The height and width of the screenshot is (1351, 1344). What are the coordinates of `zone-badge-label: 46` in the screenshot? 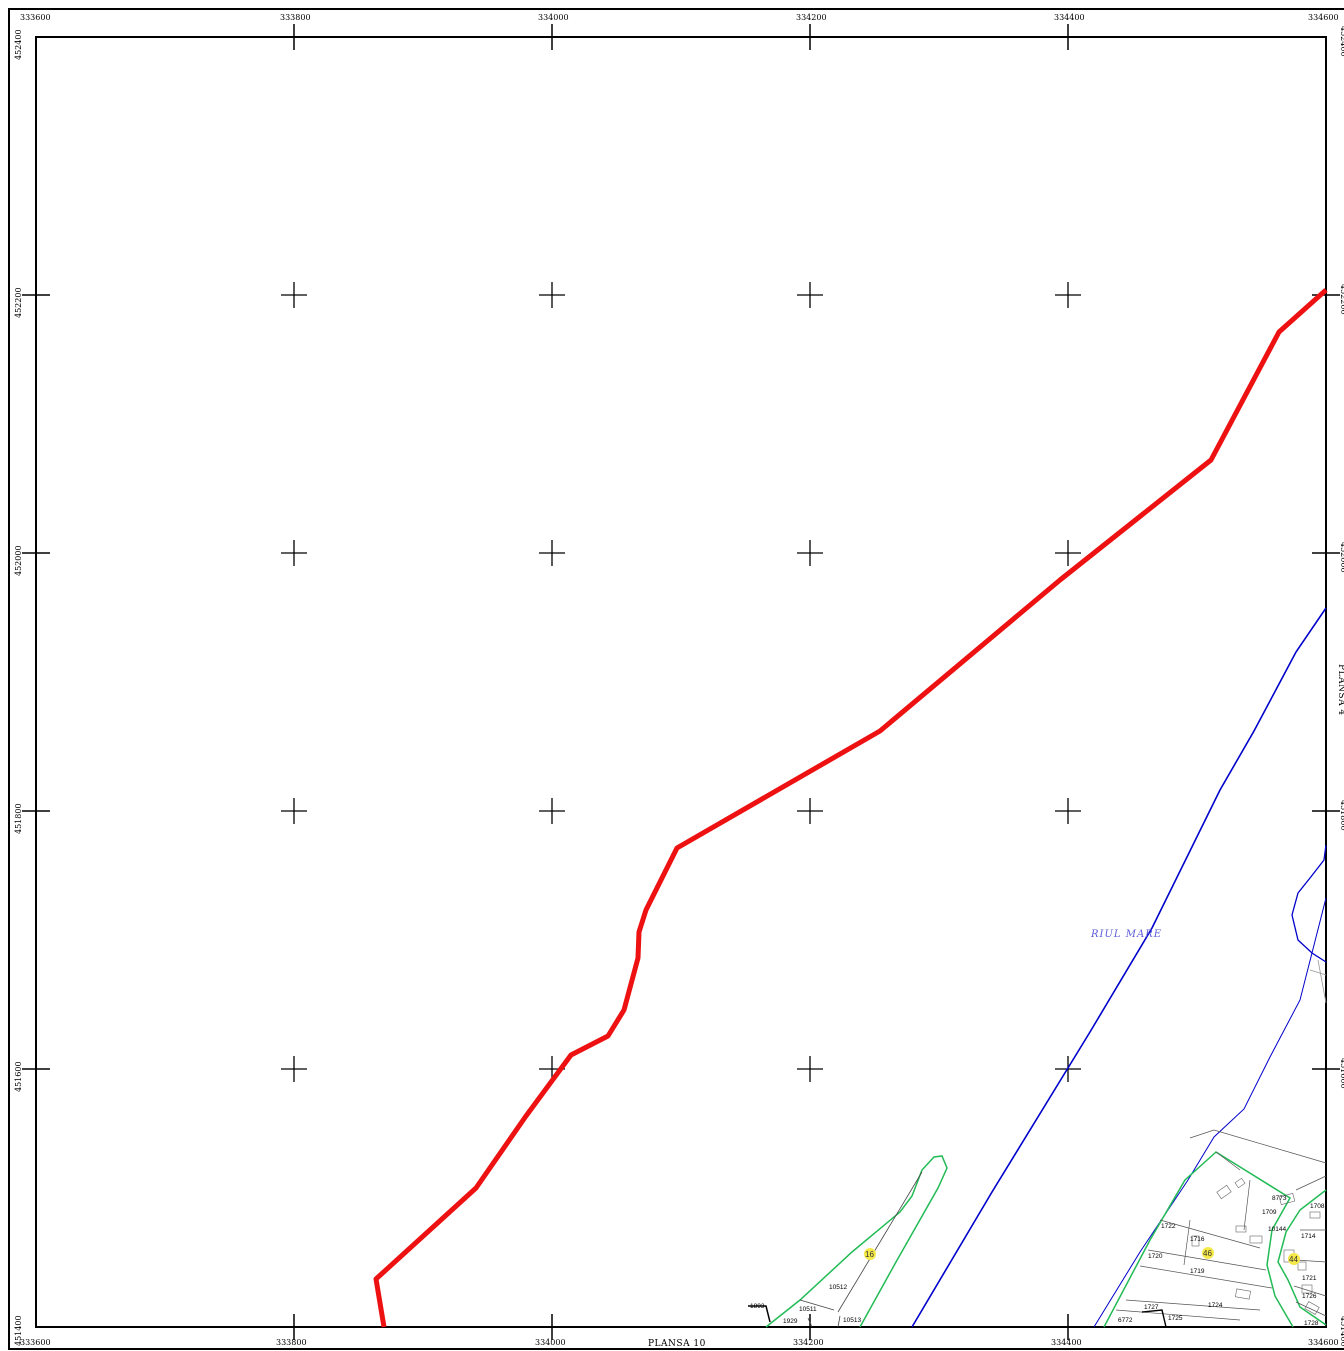 It's located at (1207, 1253).